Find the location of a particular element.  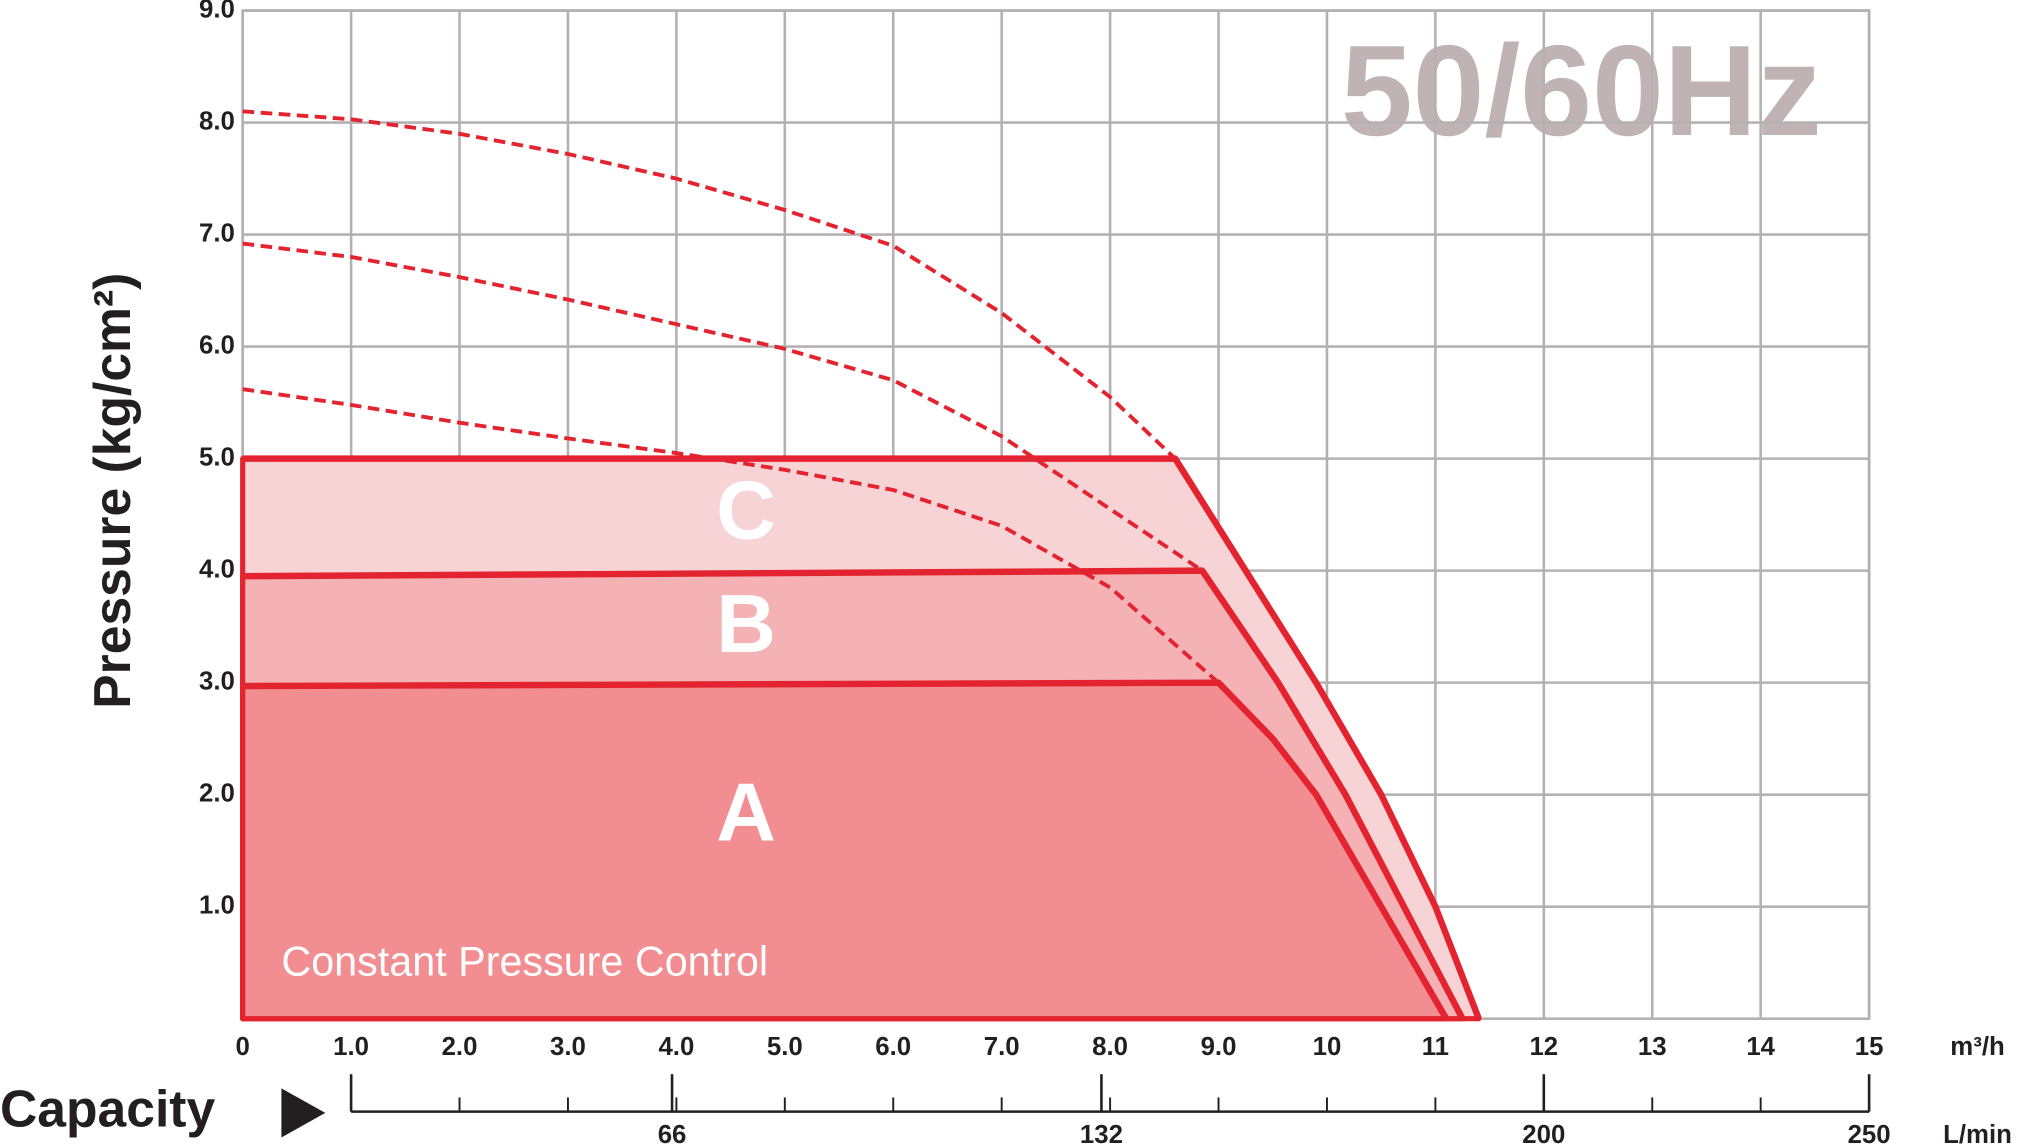

x-tick-label: 11 is located at coordinates (1435, 1047).